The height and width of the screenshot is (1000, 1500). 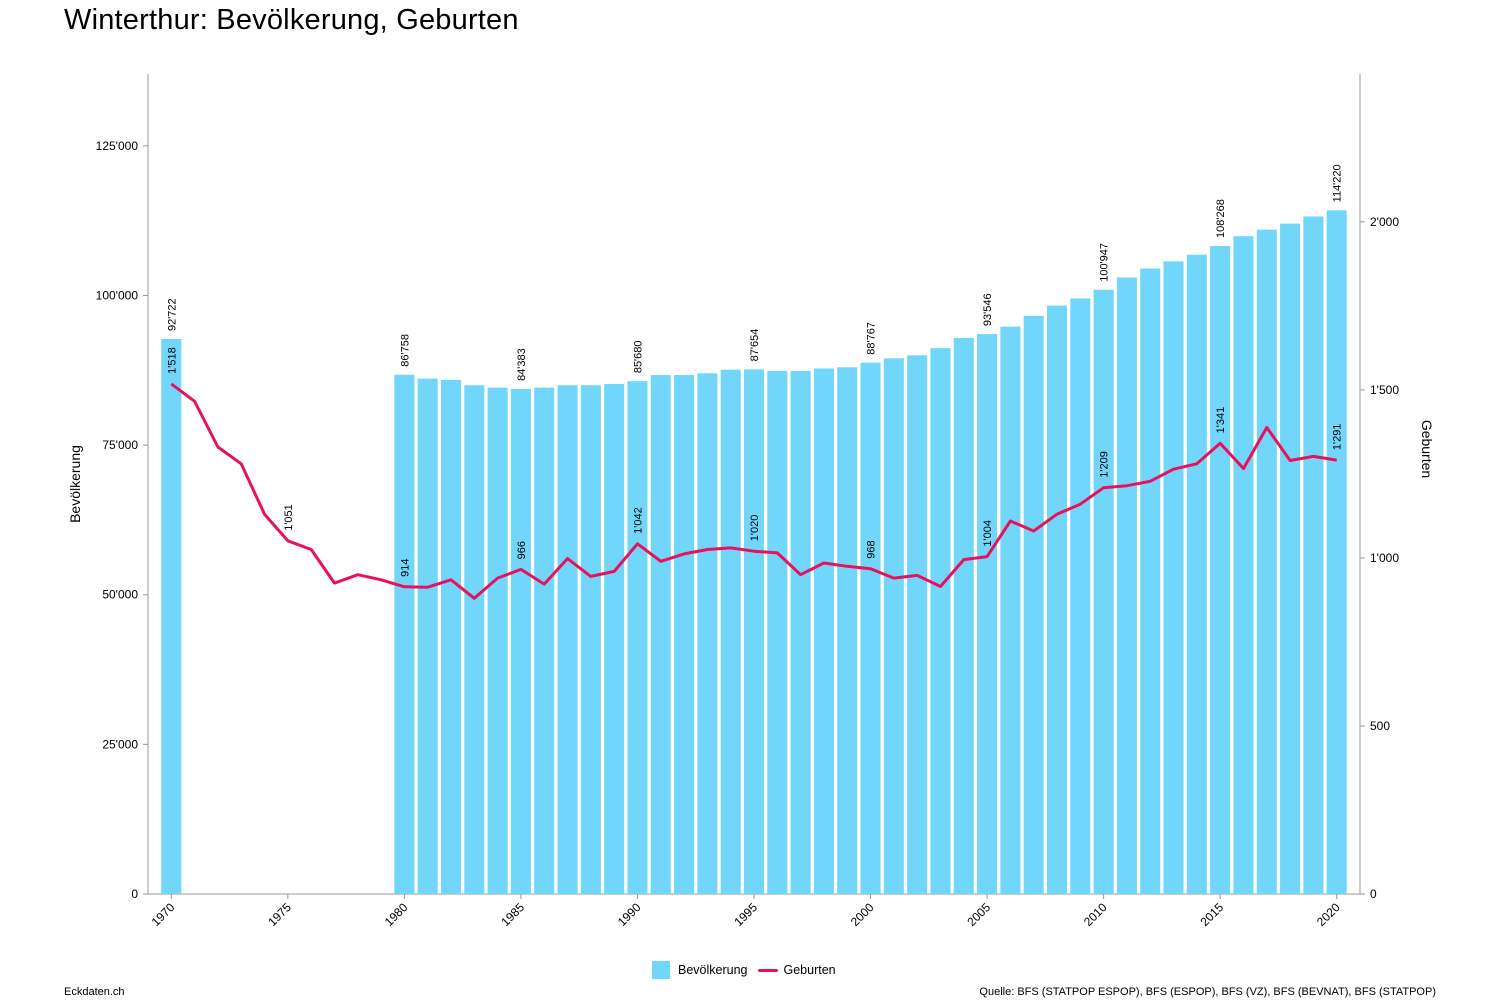 What do you see at coordinates (1338, 437) in the screenshot?
I see `line-value-label: 1'291` at bounding box center [1338, 437].